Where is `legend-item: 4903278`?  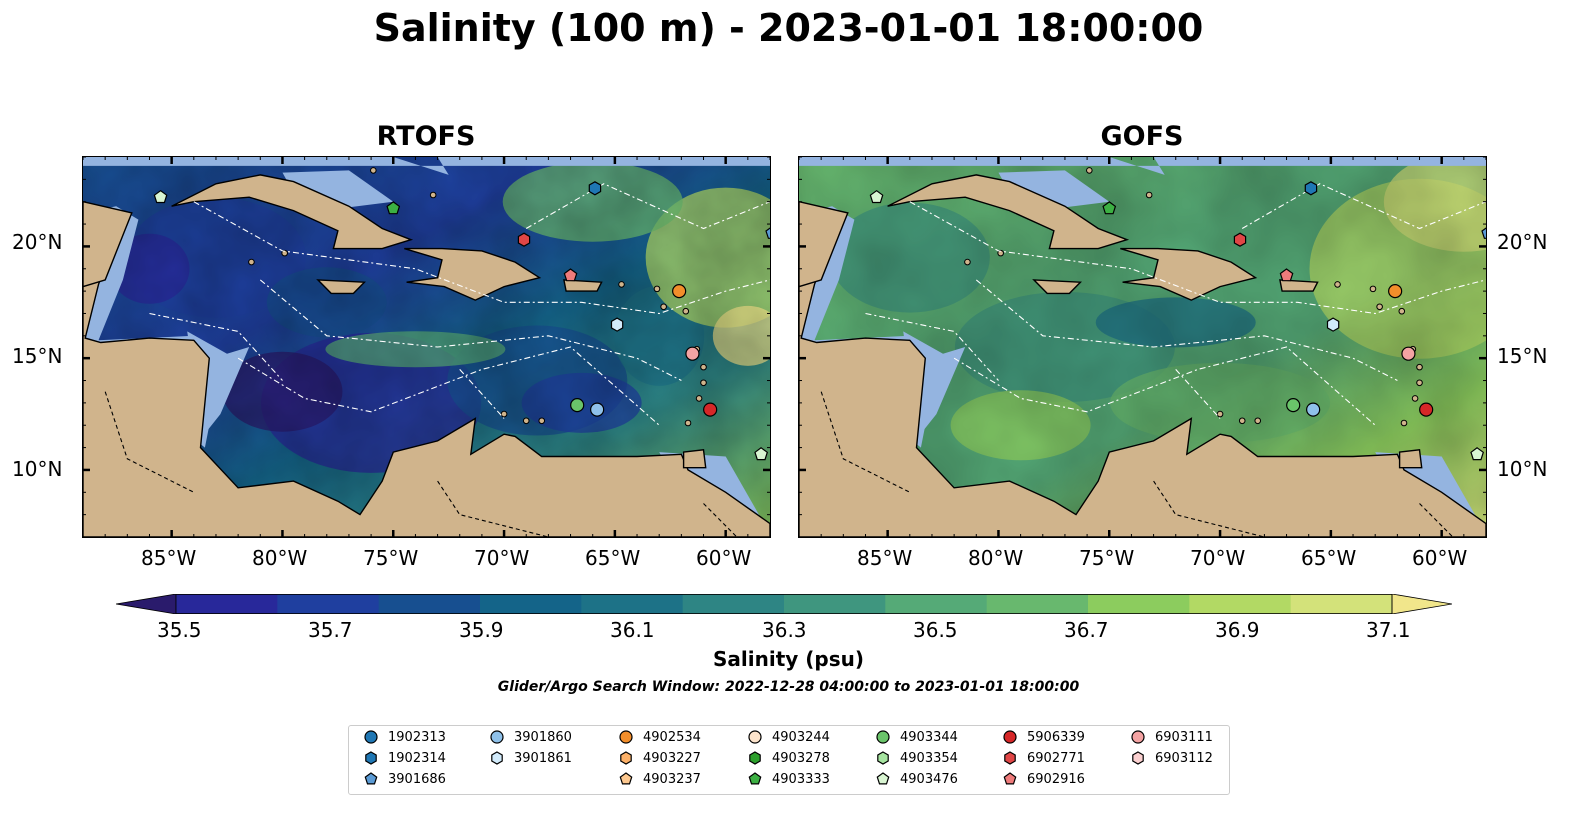 legend-item: 4903278 is located at coordinates (788, 758).